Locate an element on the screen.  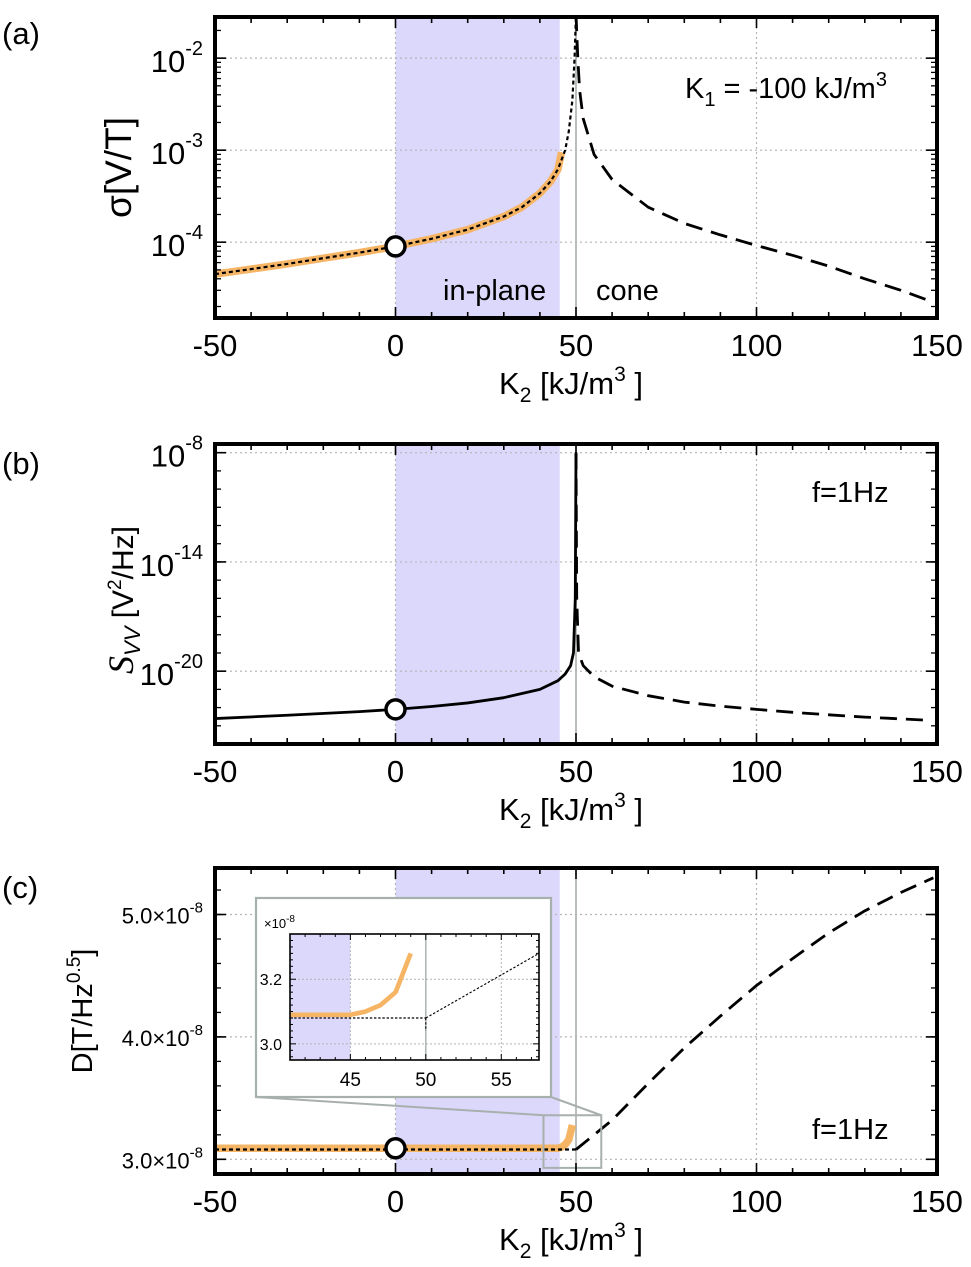
panel-c-xtick-label-0: -50 is located at coordinates (215, 1201).